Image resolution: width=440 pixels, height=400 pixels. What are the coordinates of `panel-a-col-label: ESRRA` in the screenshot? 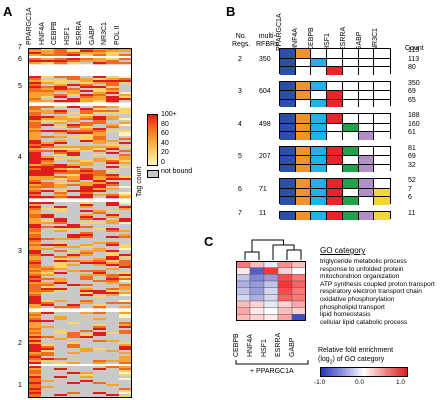 It's located at (79, 32).